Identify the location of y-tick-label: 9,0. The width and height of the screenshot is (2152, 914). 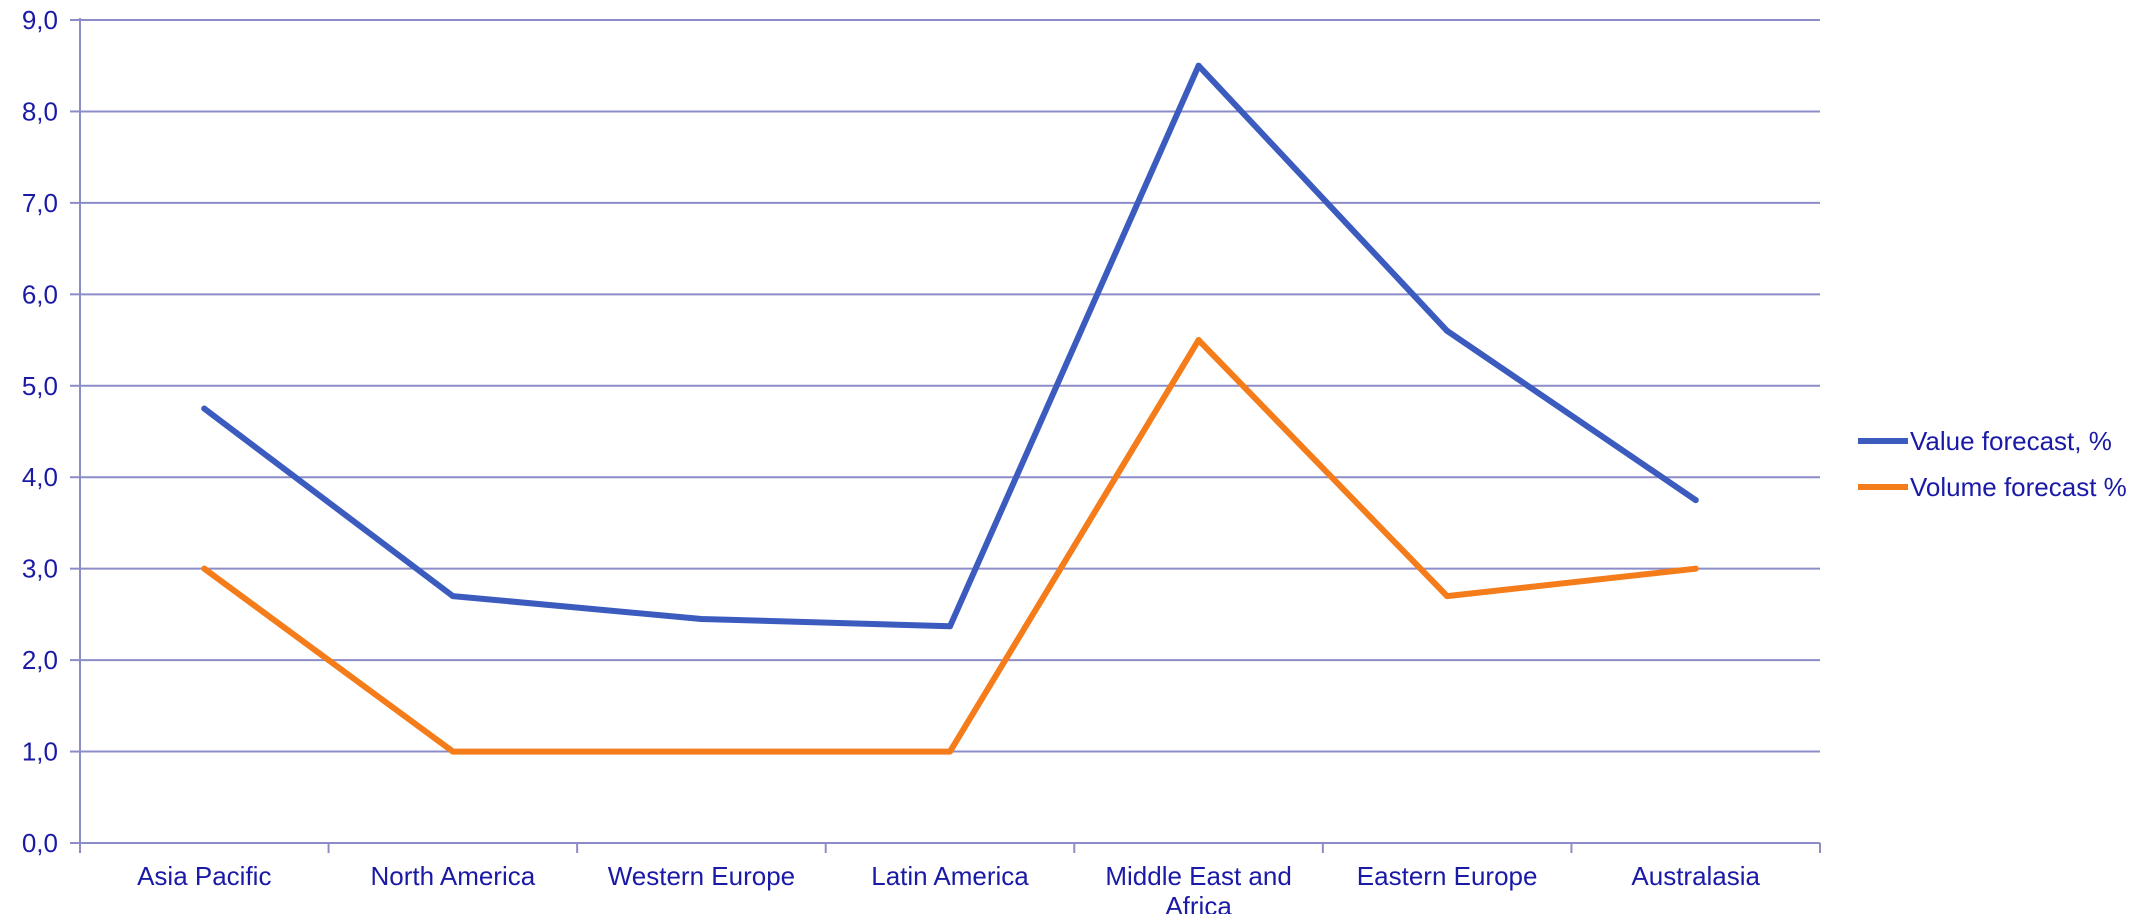
(40, 20).